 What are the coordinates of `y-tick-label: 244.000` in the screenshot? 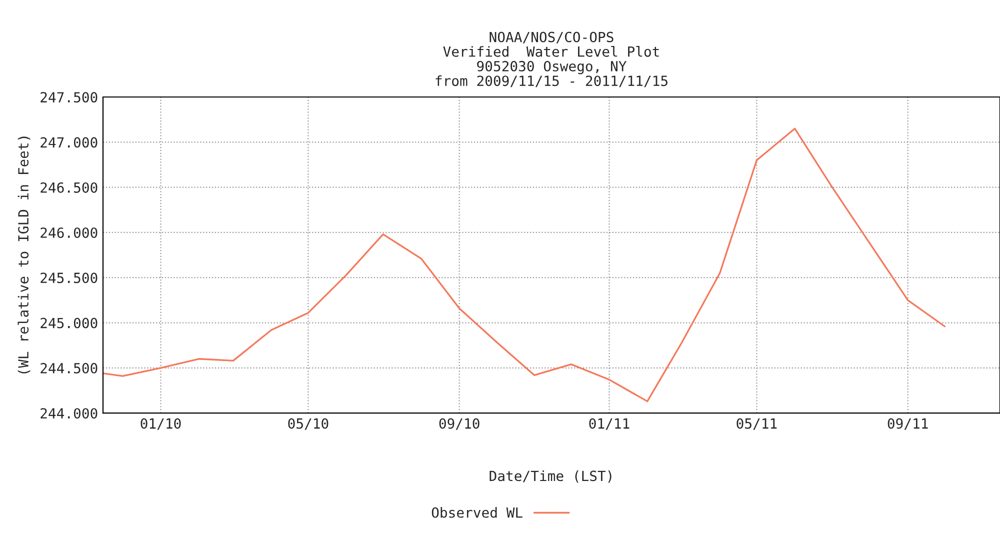 It's located at (69, 413).